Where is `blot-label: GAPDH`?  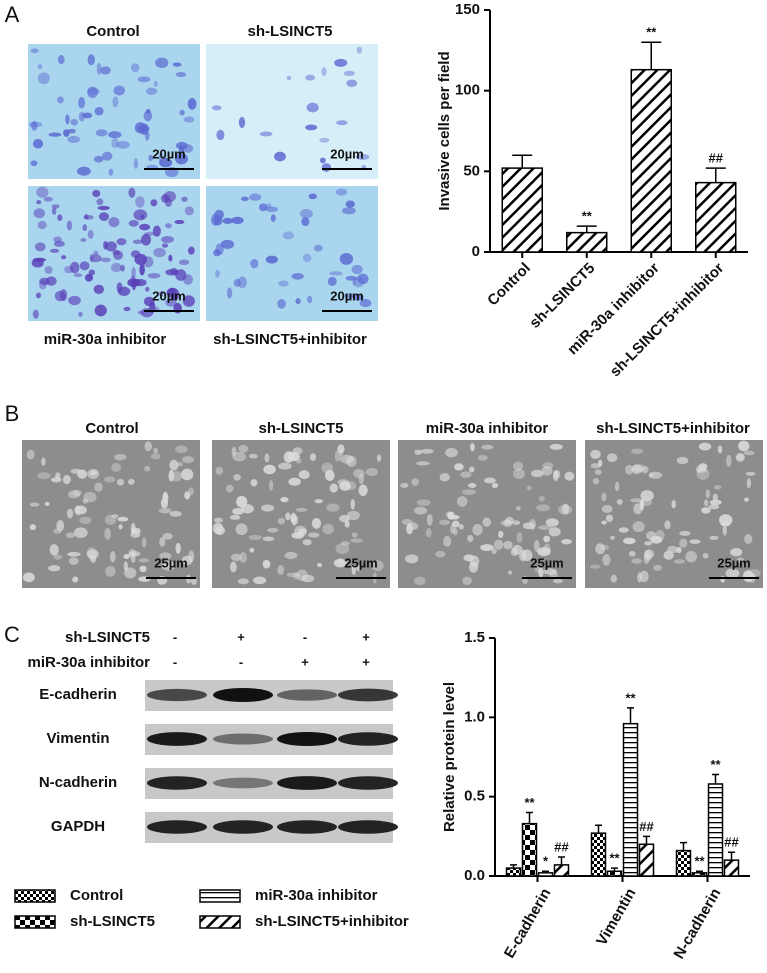 blot-label: GAPDH is located at coordinates (78, 826).